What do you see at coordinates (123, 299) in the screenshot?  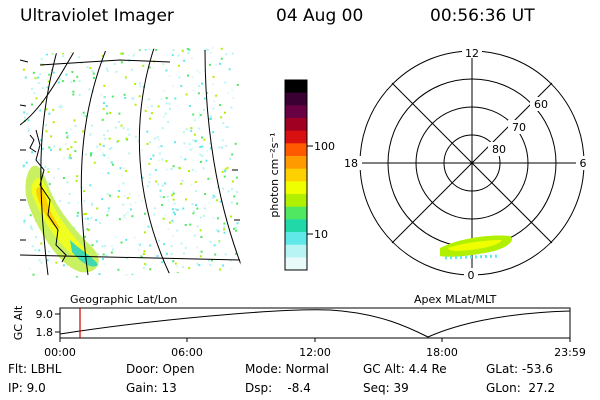 I see `geo-panel-label: Geographic Lat/Lon` at bounding box center [123, 299].